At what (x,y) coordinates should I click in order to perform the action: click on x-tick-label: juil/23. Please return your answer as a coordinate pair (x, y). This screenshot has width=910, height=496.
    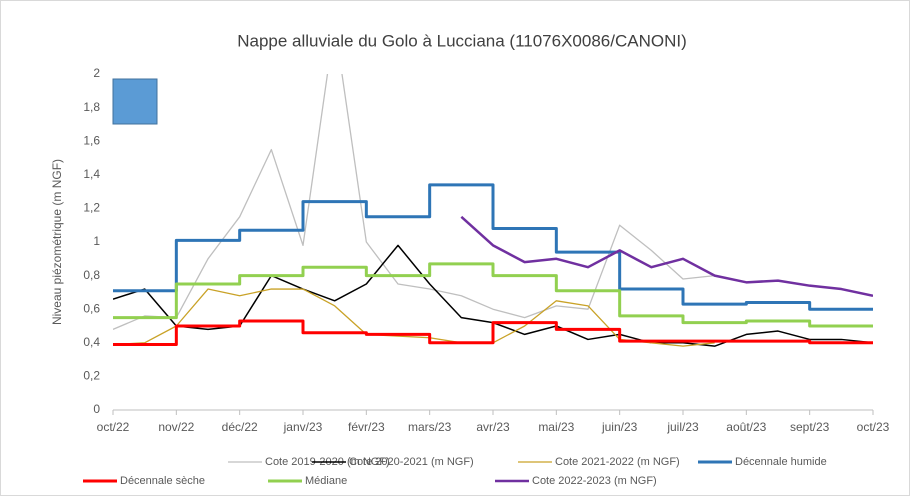
    Looking at the image, I should click on (682, 427).